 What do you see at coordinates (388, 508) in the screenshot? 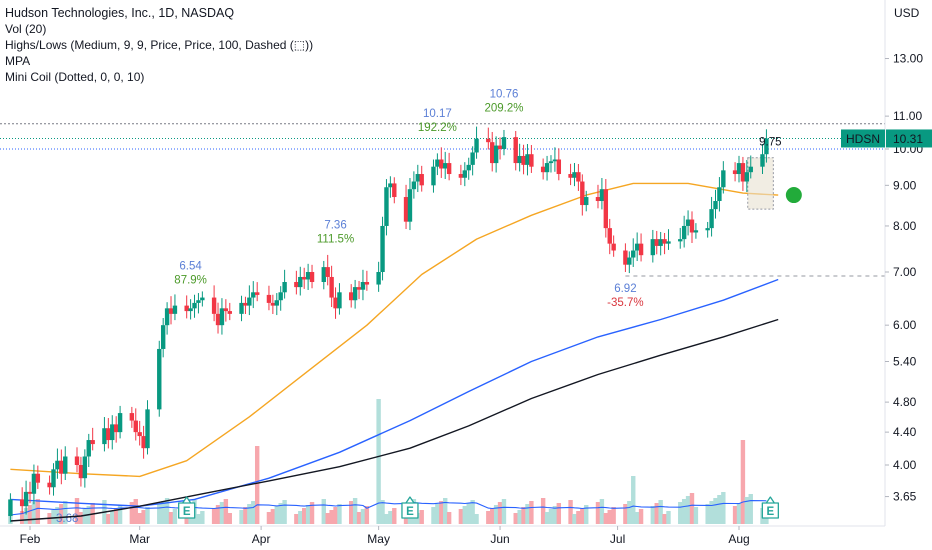
I see `volume-ma-line` at bounding box center [388, 508].